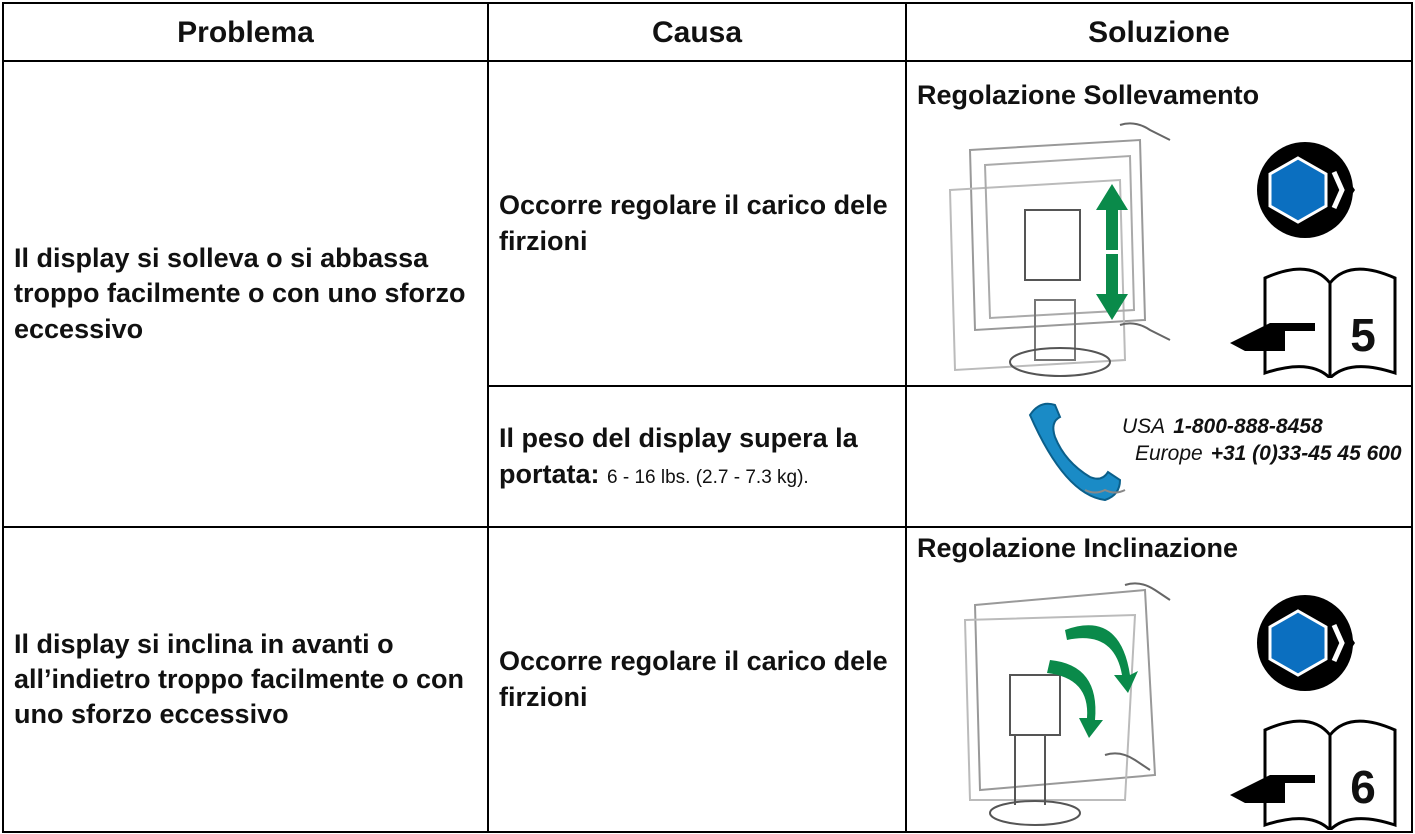 The width and height of the screenshot is (1415, 834). I want to click on manual-icon: 6, so click(1313, 774).